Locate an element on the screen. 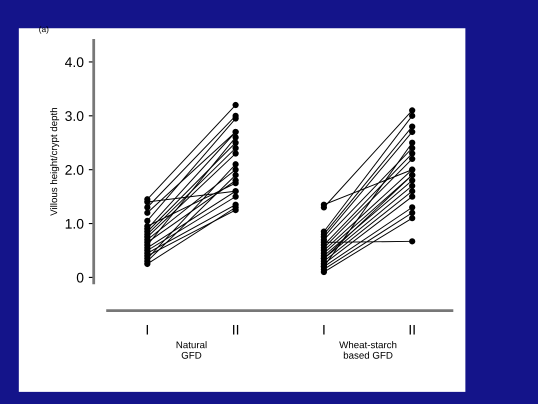 Image resolution: width=538 pixels, height=404 pixels. y-axis-title: Villous height/crypt depth is located at coordinates (55, 162).